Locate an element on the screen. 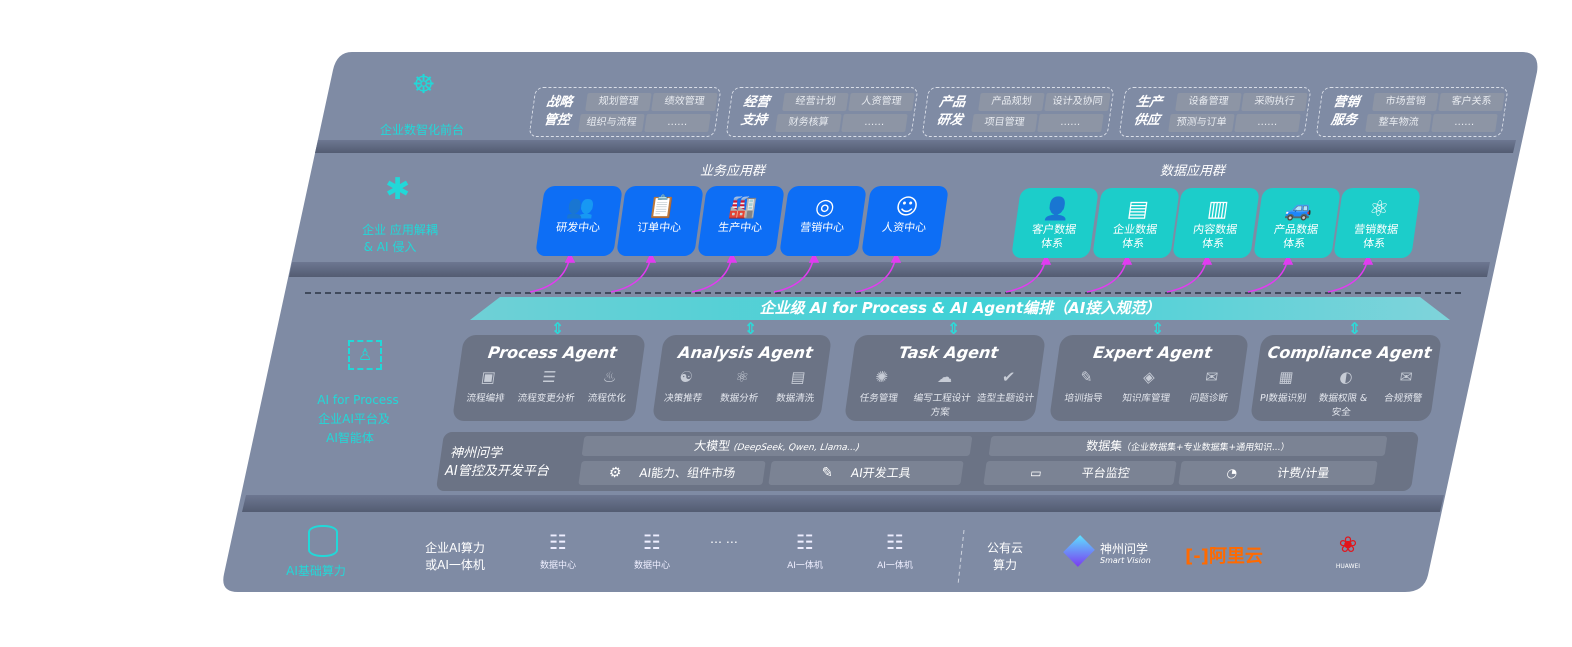 The image size is (1572, 647). agent-capability: ◈ 知识库管理 is located at coordinates (1147, 386).